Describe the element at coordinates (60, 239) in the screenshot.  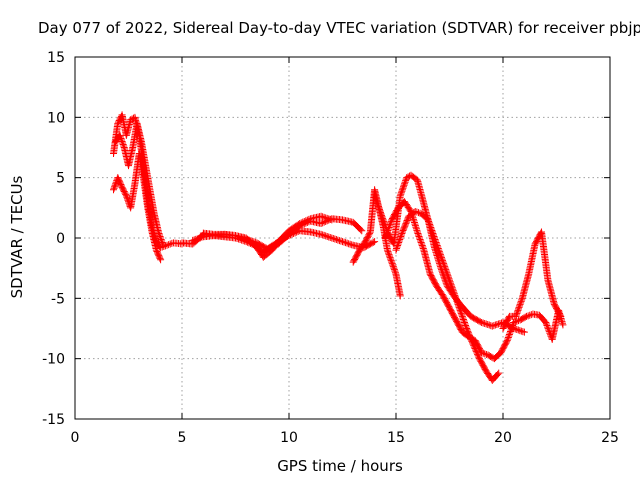
I see `y-tick-label: 0` at that location.